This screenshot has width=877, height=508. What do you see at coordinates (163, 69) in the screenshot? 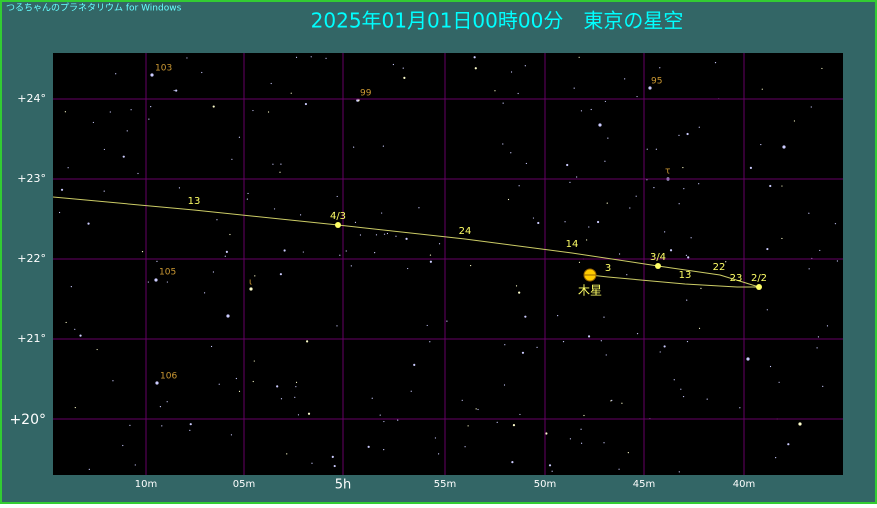
I see `star-label: 103` at bounding box center [163, 69].